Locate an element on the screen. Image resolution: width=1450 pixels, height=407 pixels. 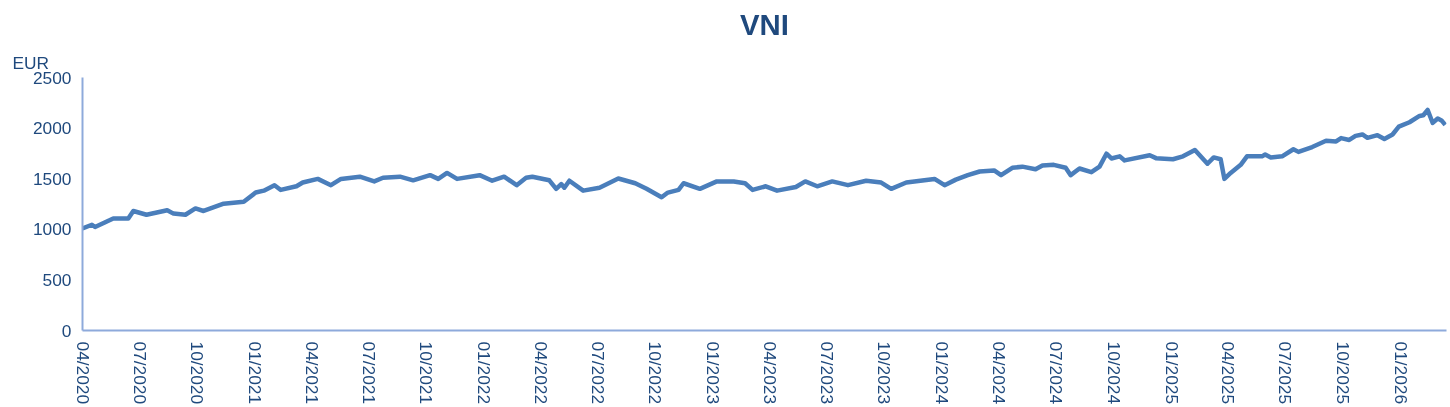
x-tick-label: 10/2025 is located at coordinates (1342, 373).